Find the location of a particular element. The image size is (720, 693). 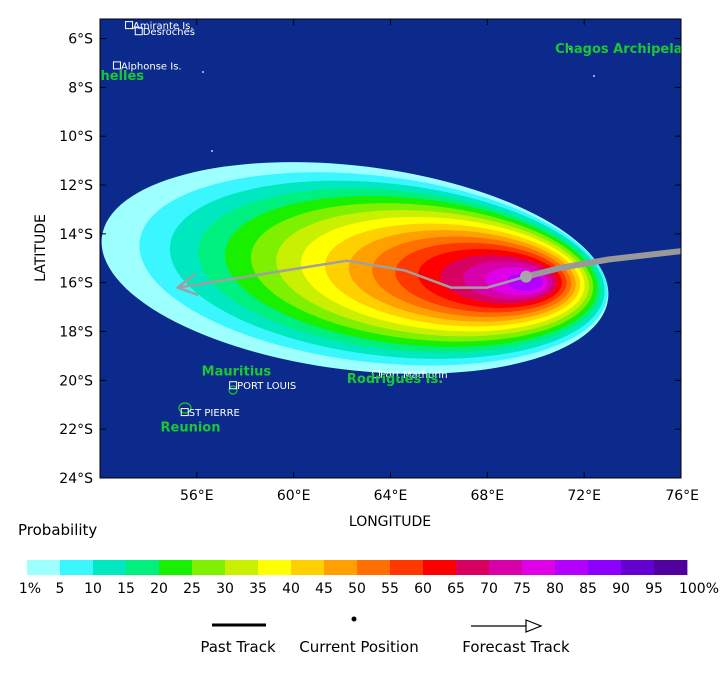

colorbar-label: 5 is located at coordinates (60, 589).